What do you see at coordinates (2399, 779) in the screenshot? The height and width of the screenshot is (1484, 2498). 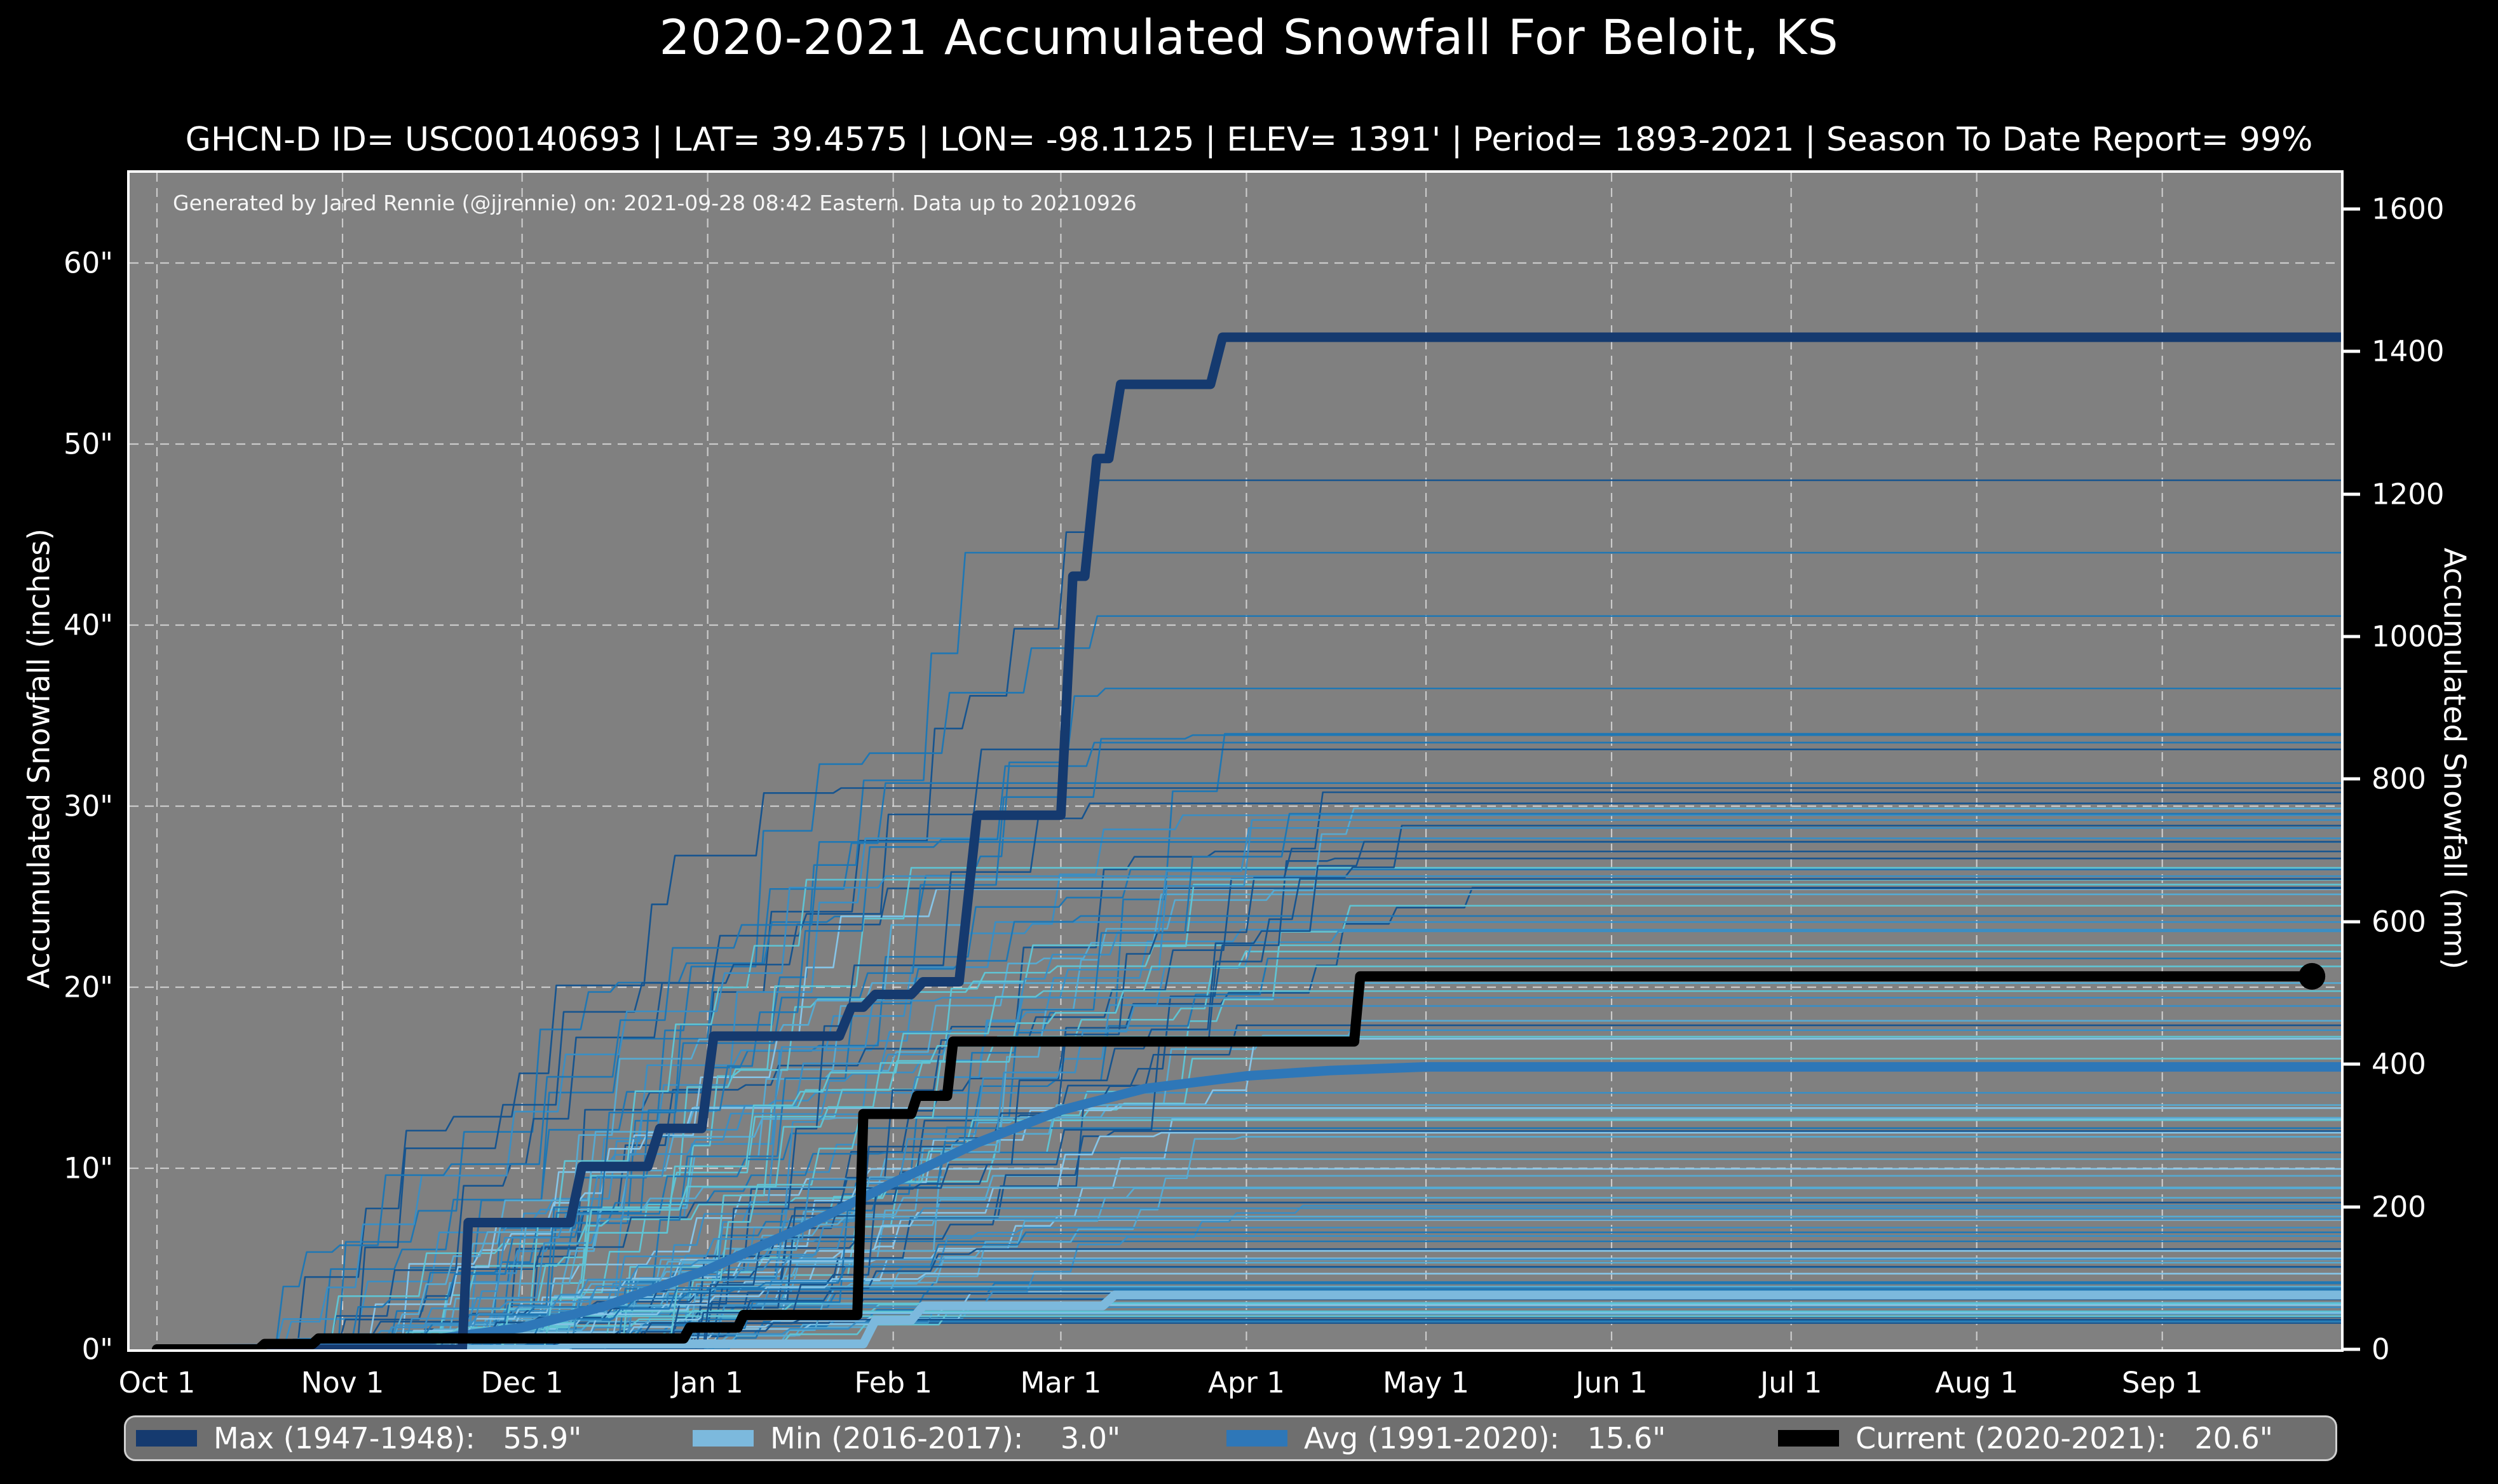 I see `ytick-mm-800: 800` at bounding box center [2399, 779].